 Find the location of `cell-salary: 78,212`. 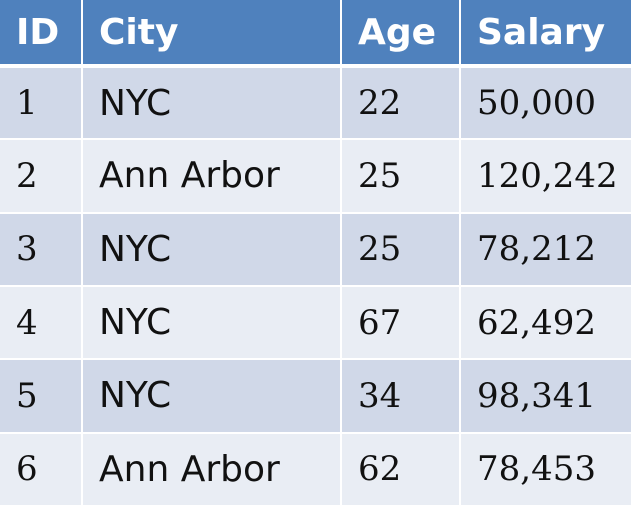

cell-salary: 78,212 is located at coordinates (545, 249).